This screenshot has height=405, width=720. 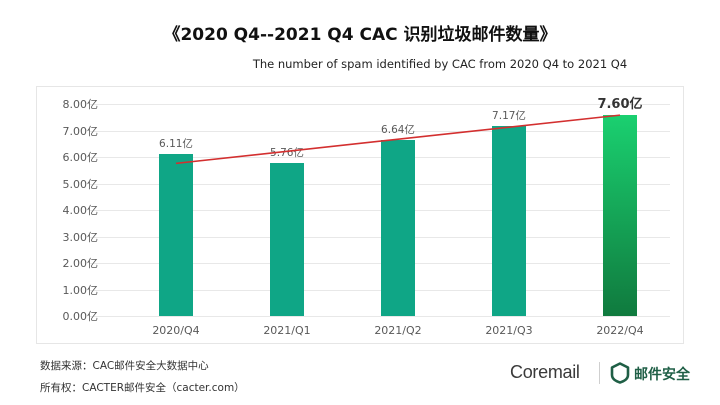 I want to click on y-axis-tick-label: 5.00亿, so click(x=80, y=184).